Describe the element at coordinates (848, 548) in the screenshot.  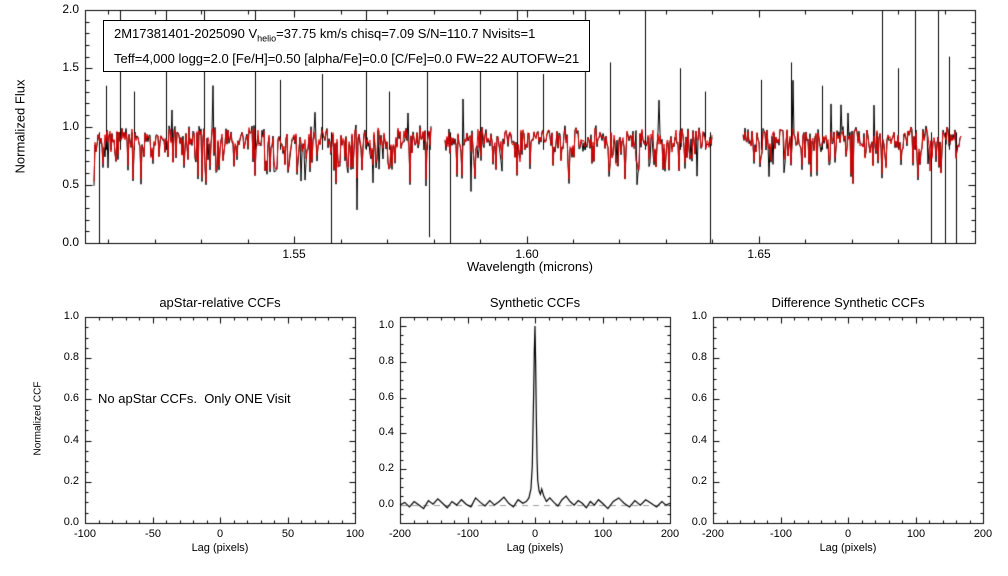
I see `difference-ccf-x-axis-label: Lag (pixels)` at that location.